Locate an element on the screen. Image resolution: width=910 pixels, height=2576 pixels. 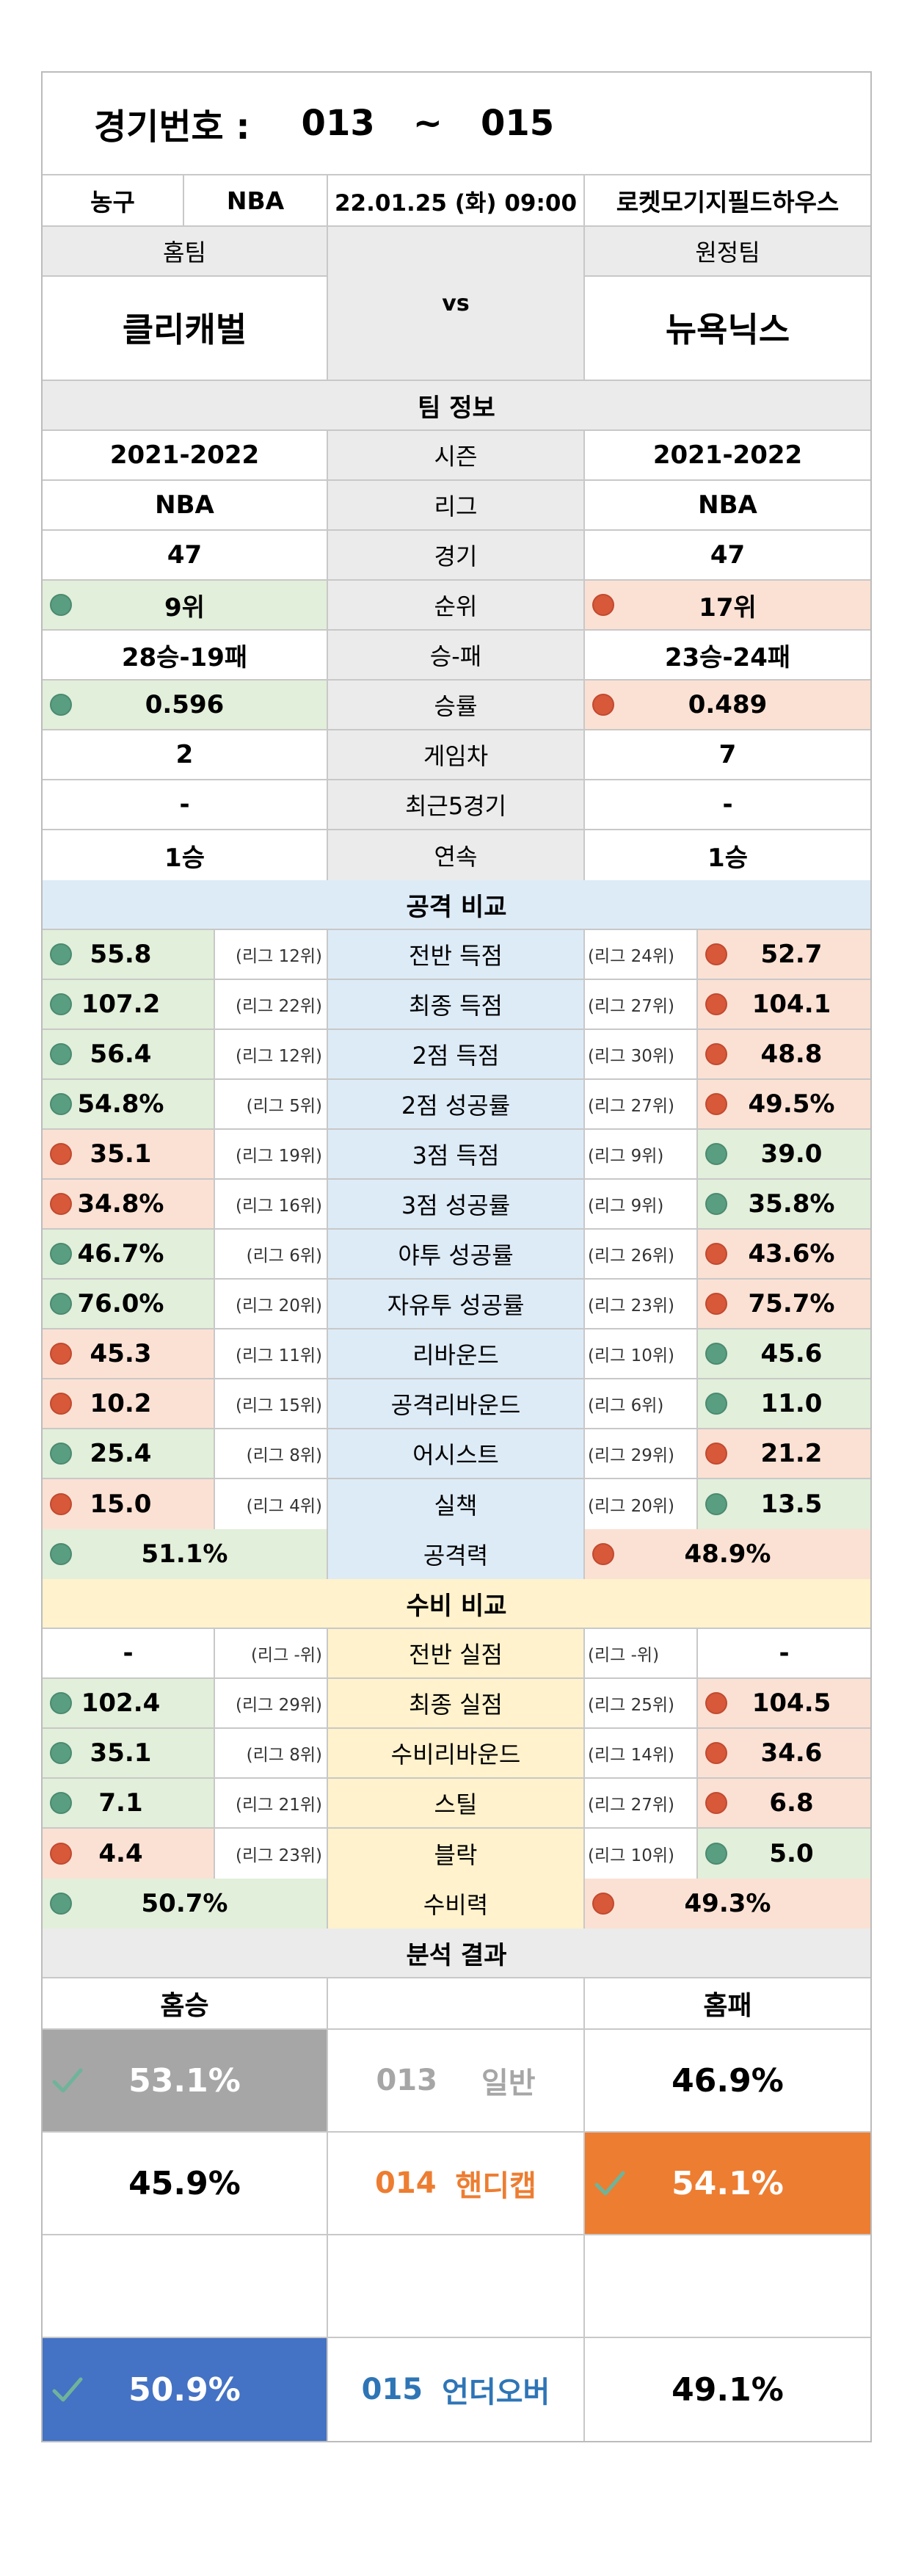
league-cell: NBA is located at coordinates (256, 200).